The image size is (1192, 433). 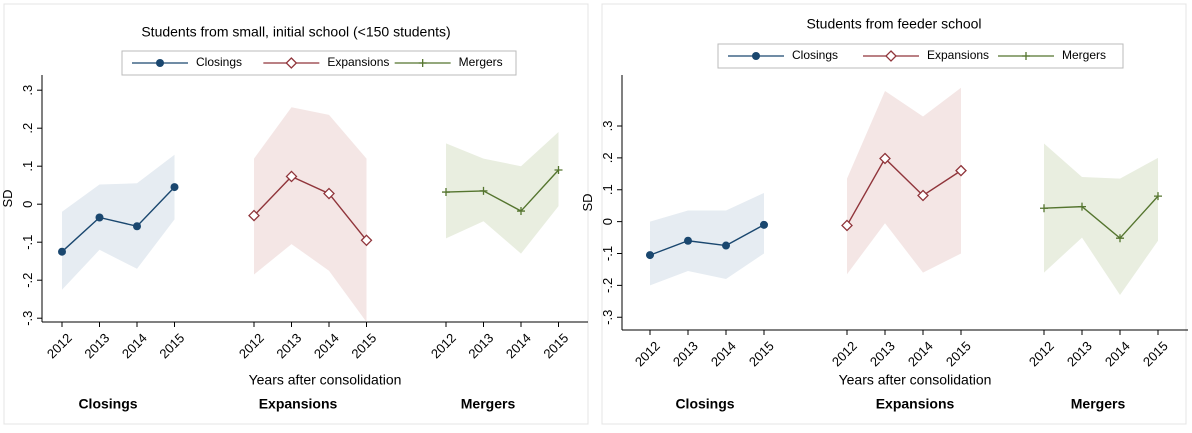 What do you see at coordinates (893, 24) in the screenshot?
I see `chart-title: Students from feeder school` at bounding box center [893, 24].